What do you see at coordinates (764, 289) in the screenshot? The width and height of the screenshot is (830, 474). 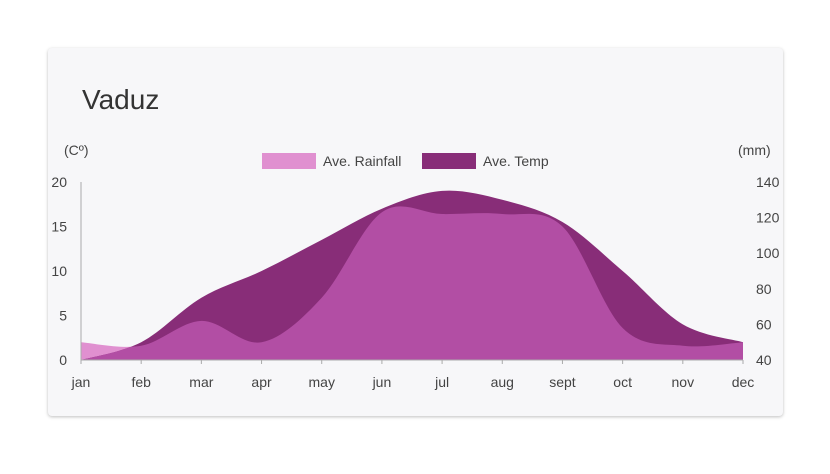 I see `right-tick-label: 80` at bounding box center [764, 289].